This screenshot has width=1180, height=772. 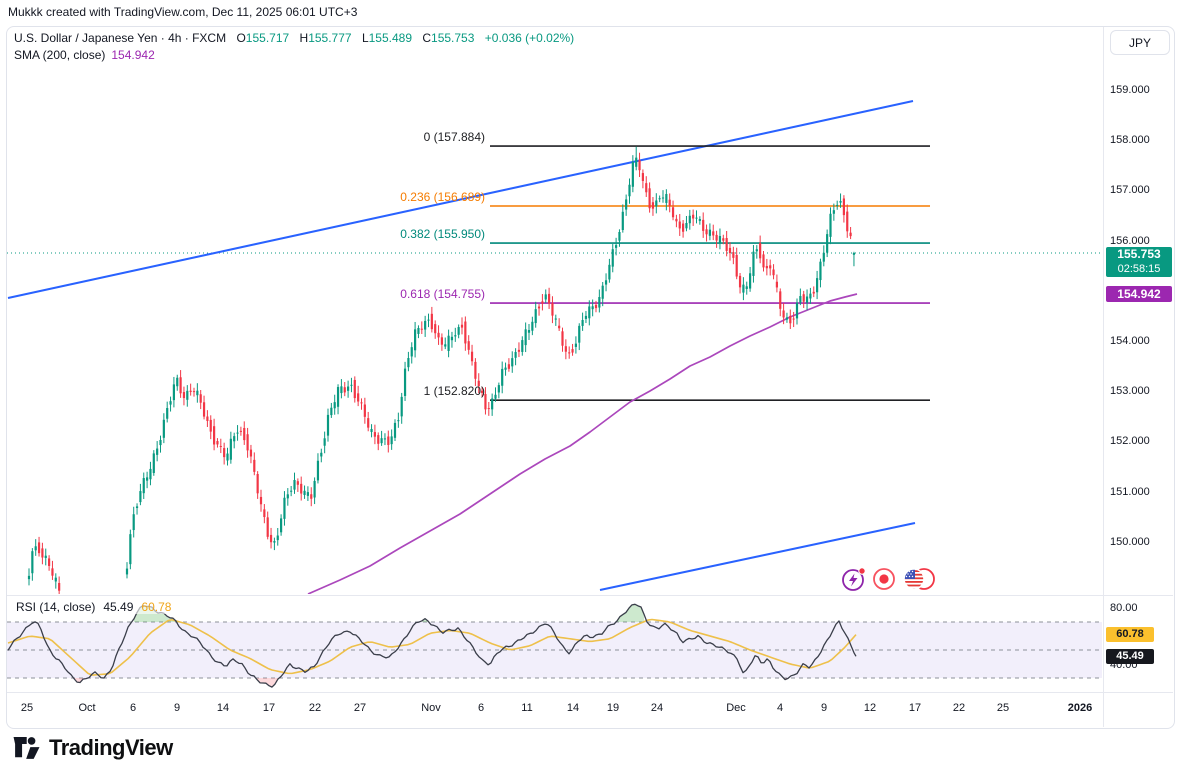 I want to click on high-value: 155.777, so click(x=330, y=38).